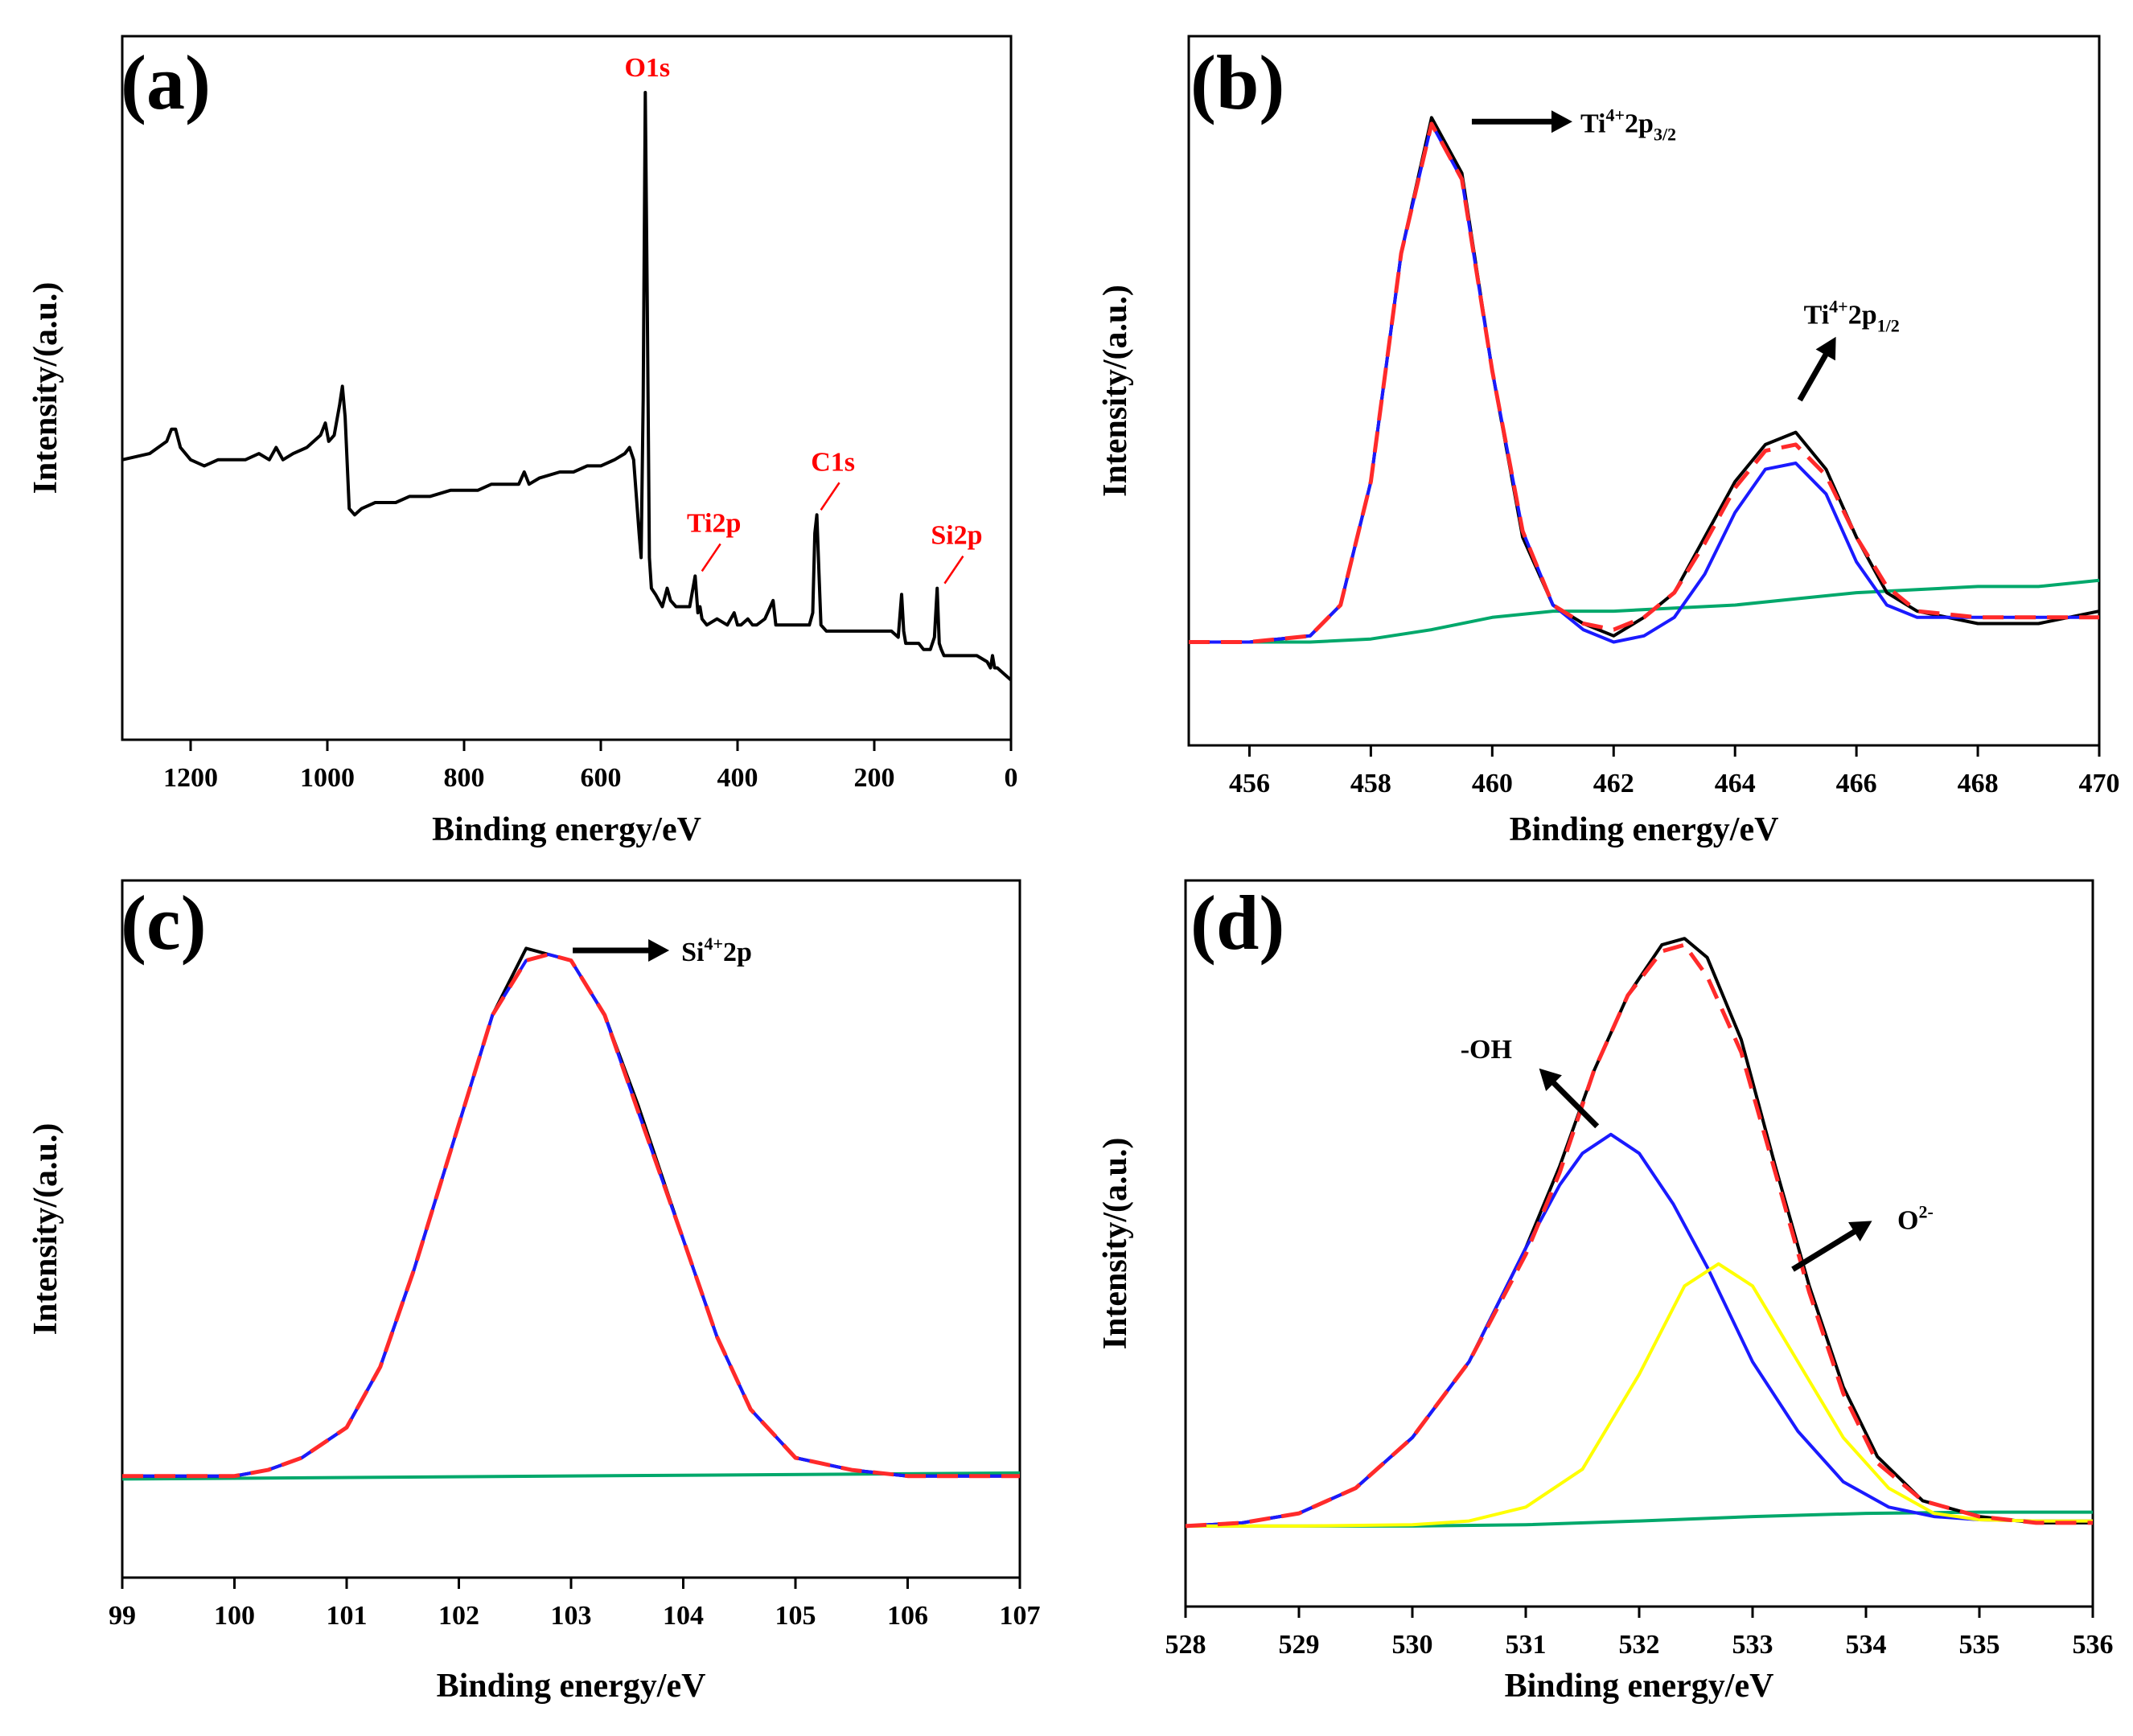 This screenshot has height=1736, width=2133. Describe the element at coordinates (2099, 783) in the screenshot. I see `x-tick-label: 470` at that location.